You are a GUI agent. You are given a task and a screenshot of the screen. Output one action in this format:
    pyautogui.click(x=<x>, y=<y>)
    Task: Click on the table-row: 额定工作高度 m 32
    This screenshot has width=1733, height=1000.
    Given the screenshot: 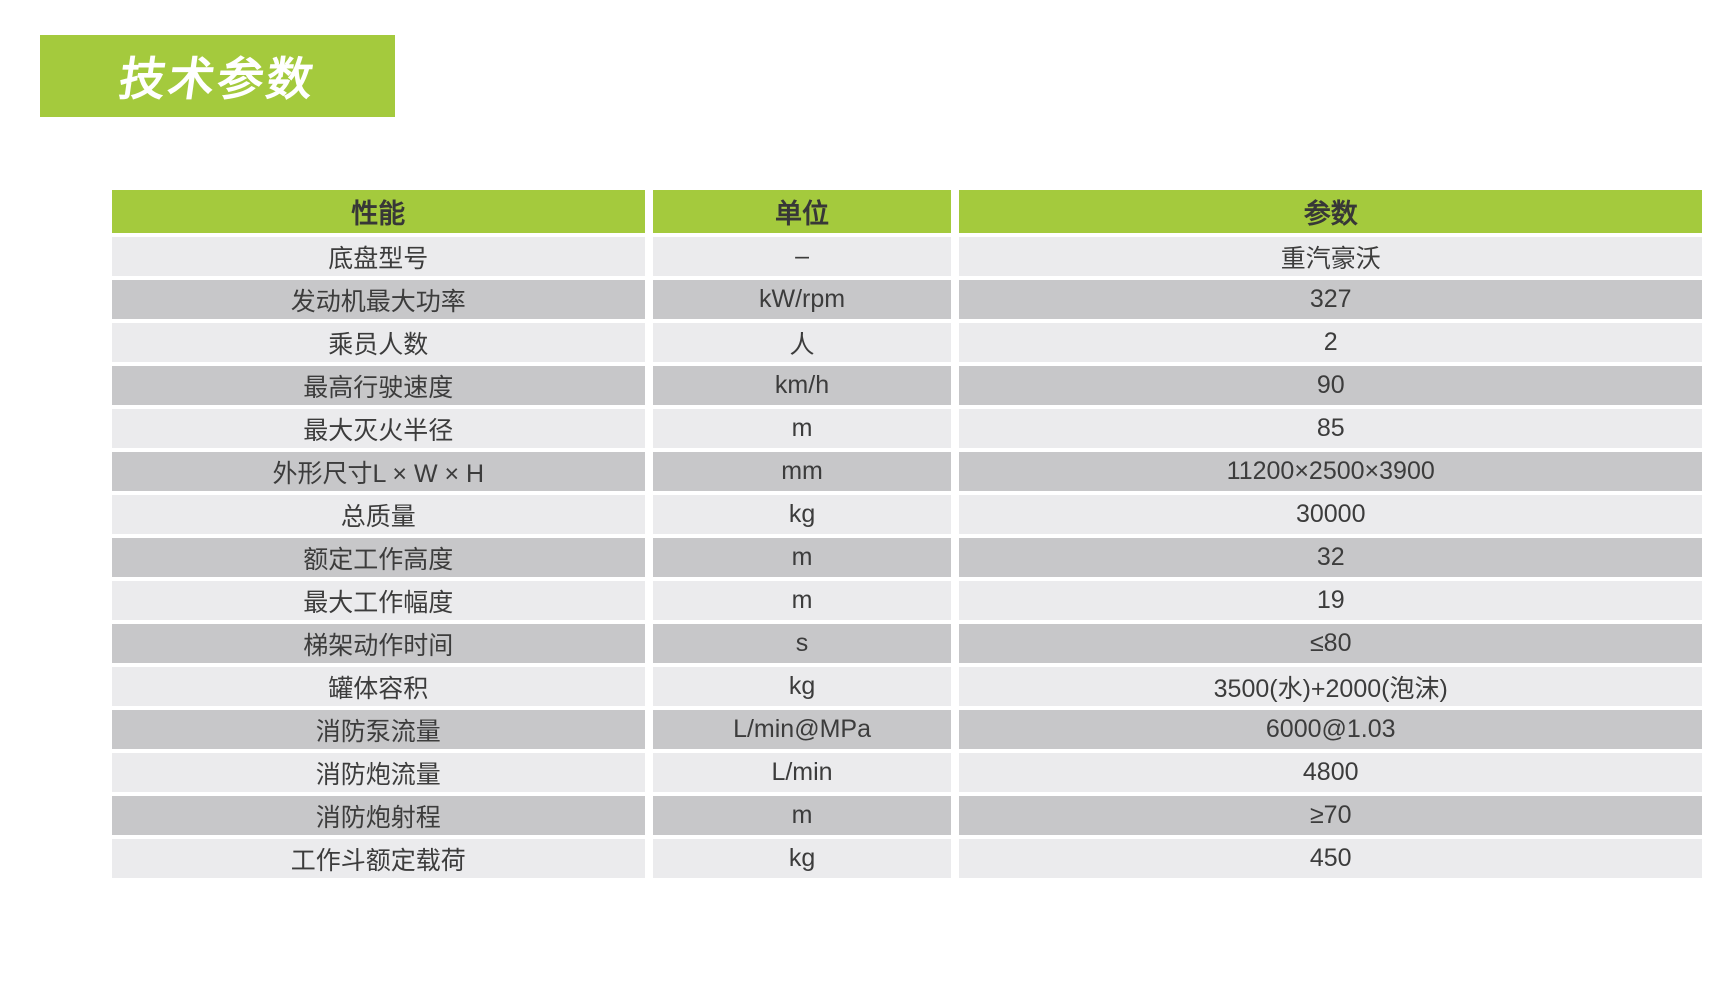 What is the action you would take?
    pyautogui.click(x=907, y=559)
    